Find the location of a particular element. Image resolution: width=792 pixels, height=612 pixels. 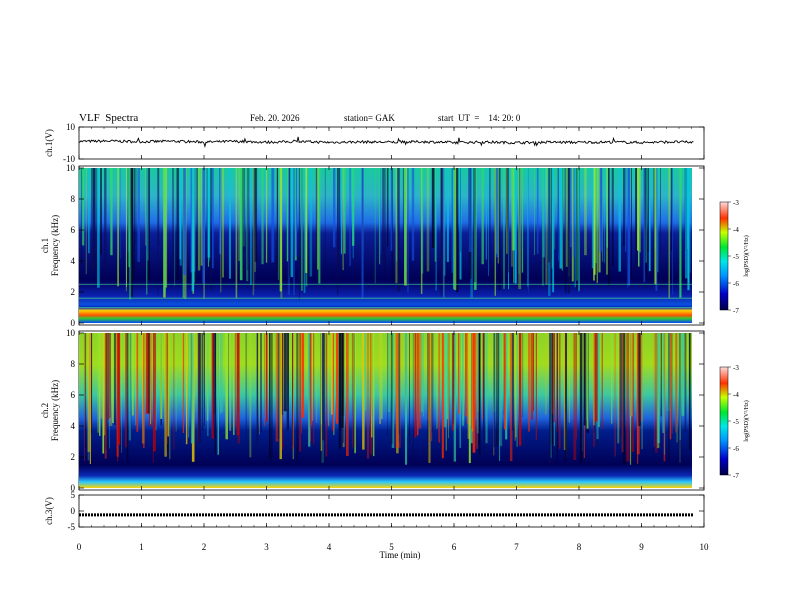

y-axis-label-line: ch.3(V) is located at coordinates (49, 511).